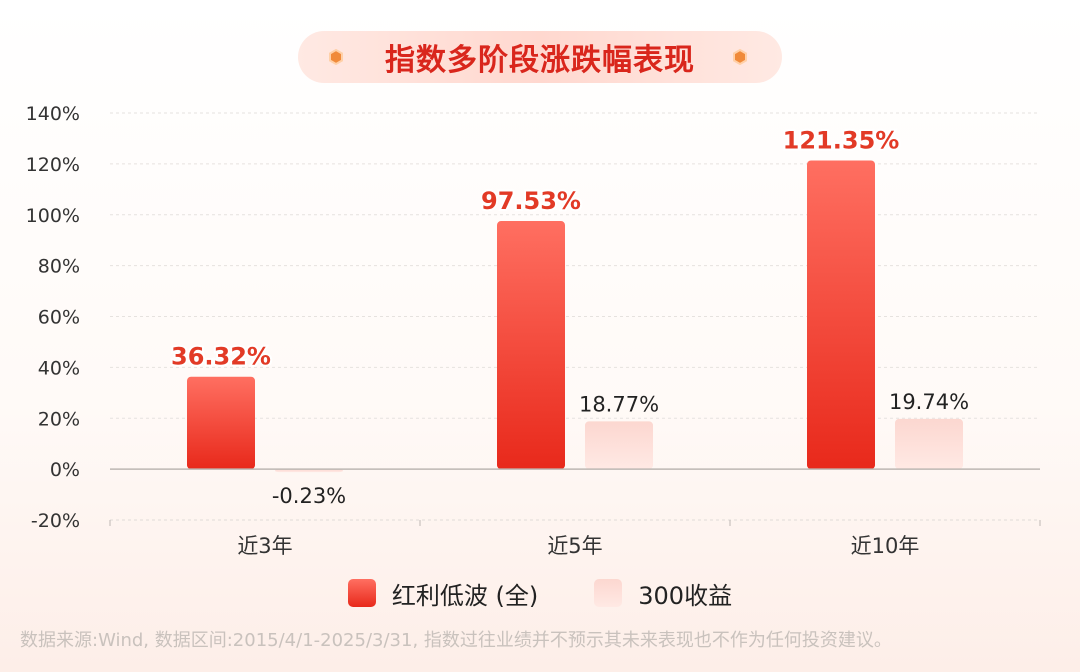 Image resolution: width=1080 pixels, height=672 pixels. I want to click on legend-label-series2: 300收益, so click(685, 595).